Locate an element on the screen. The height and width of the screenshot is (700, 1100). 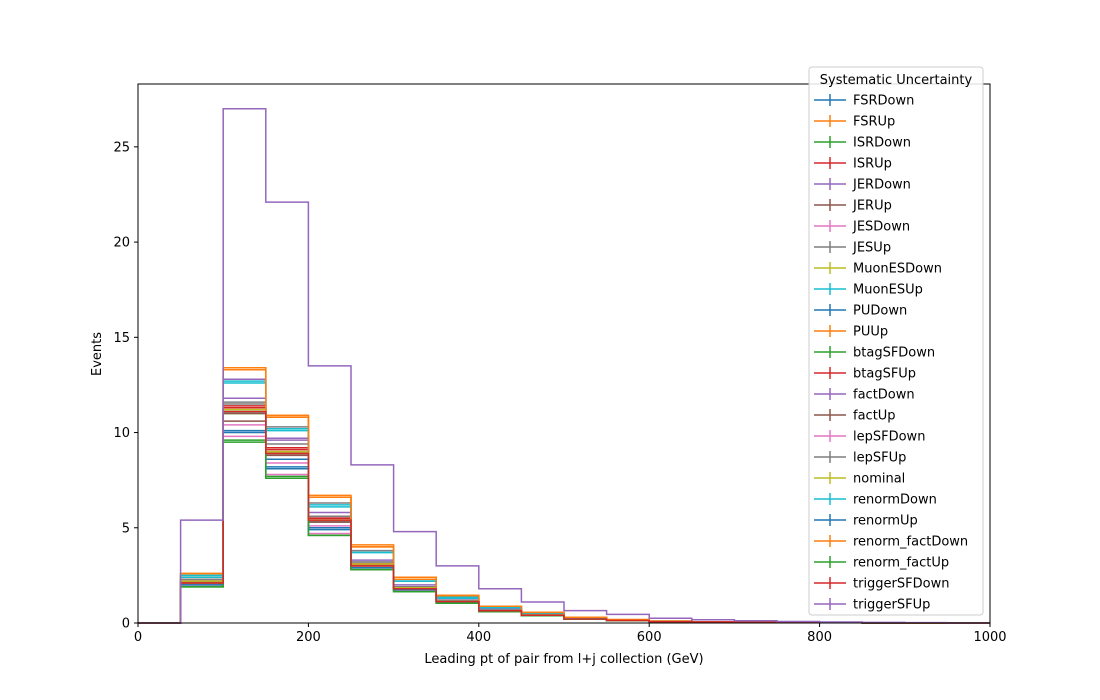
legend-entry-PUUp: PUUp is located at coordinates (851, 332).